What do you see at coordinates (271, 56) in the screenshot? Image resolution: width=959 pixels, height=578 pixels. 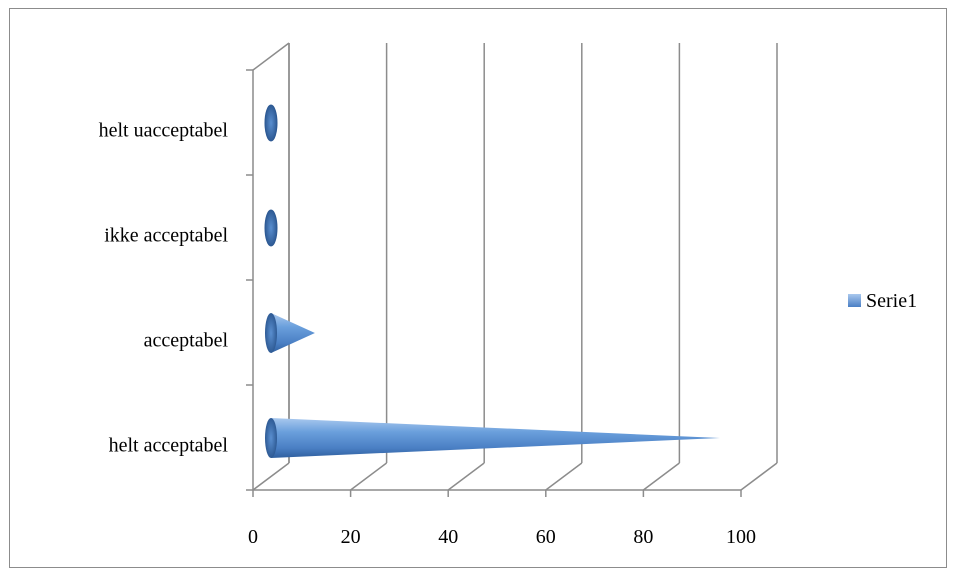 I see `left-wall-top-edge` at bounding box center [271, 56].